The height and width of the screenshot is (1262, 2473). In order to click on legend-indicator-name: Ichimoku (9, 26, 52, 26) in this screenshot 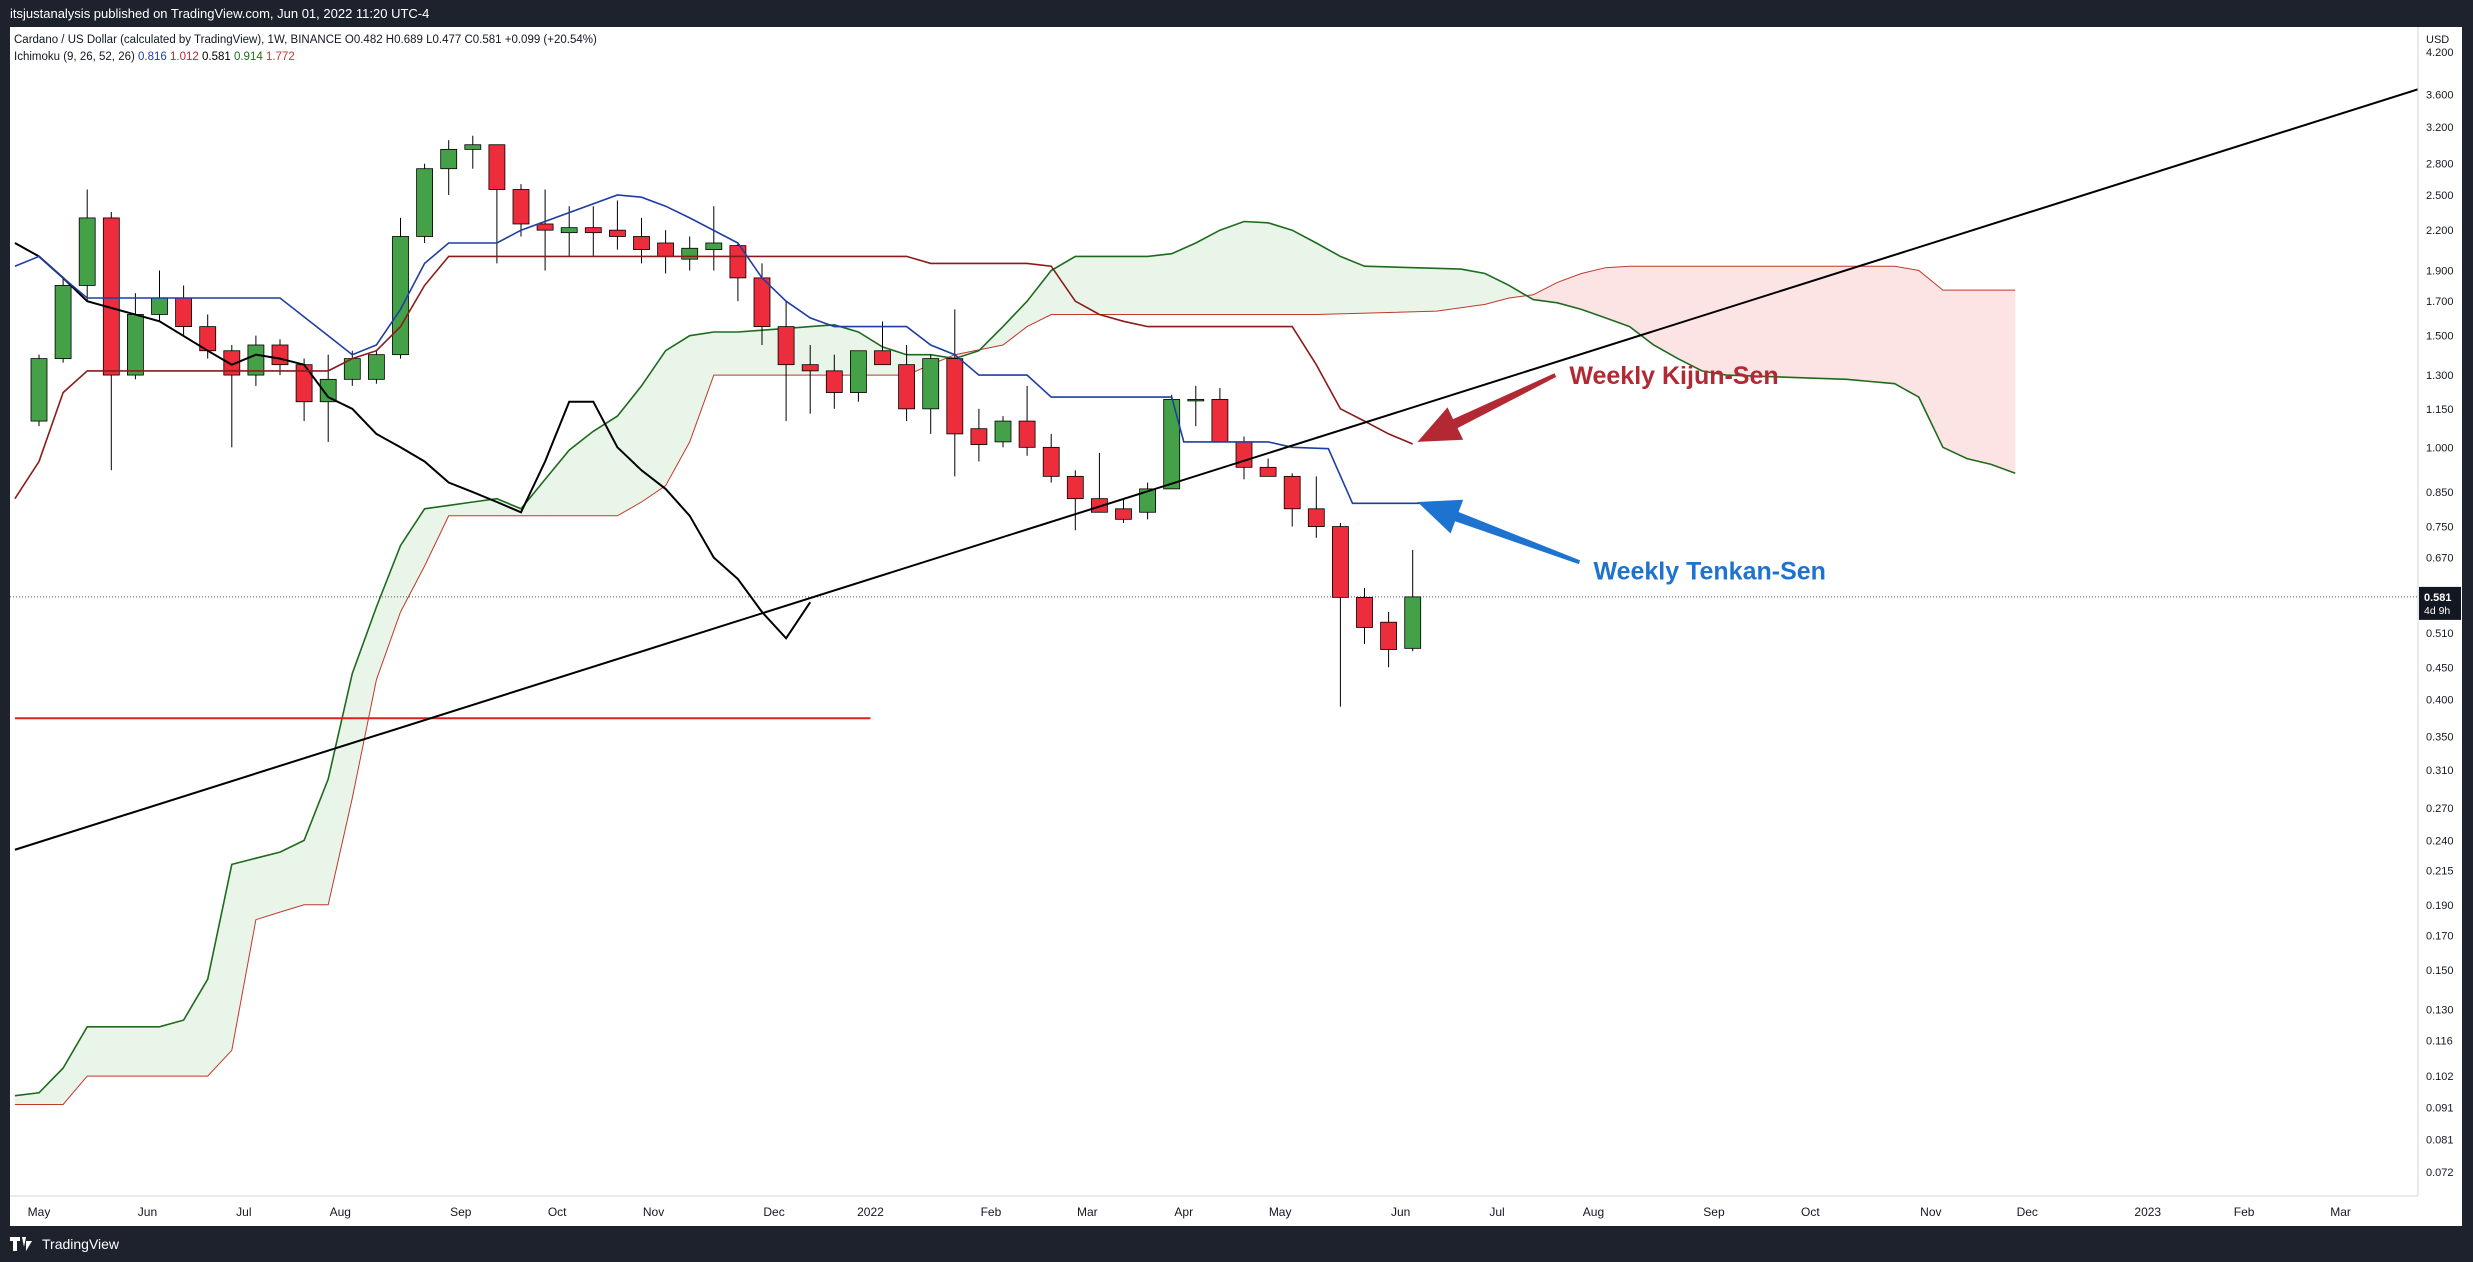, I will do `click(74, 57)`.